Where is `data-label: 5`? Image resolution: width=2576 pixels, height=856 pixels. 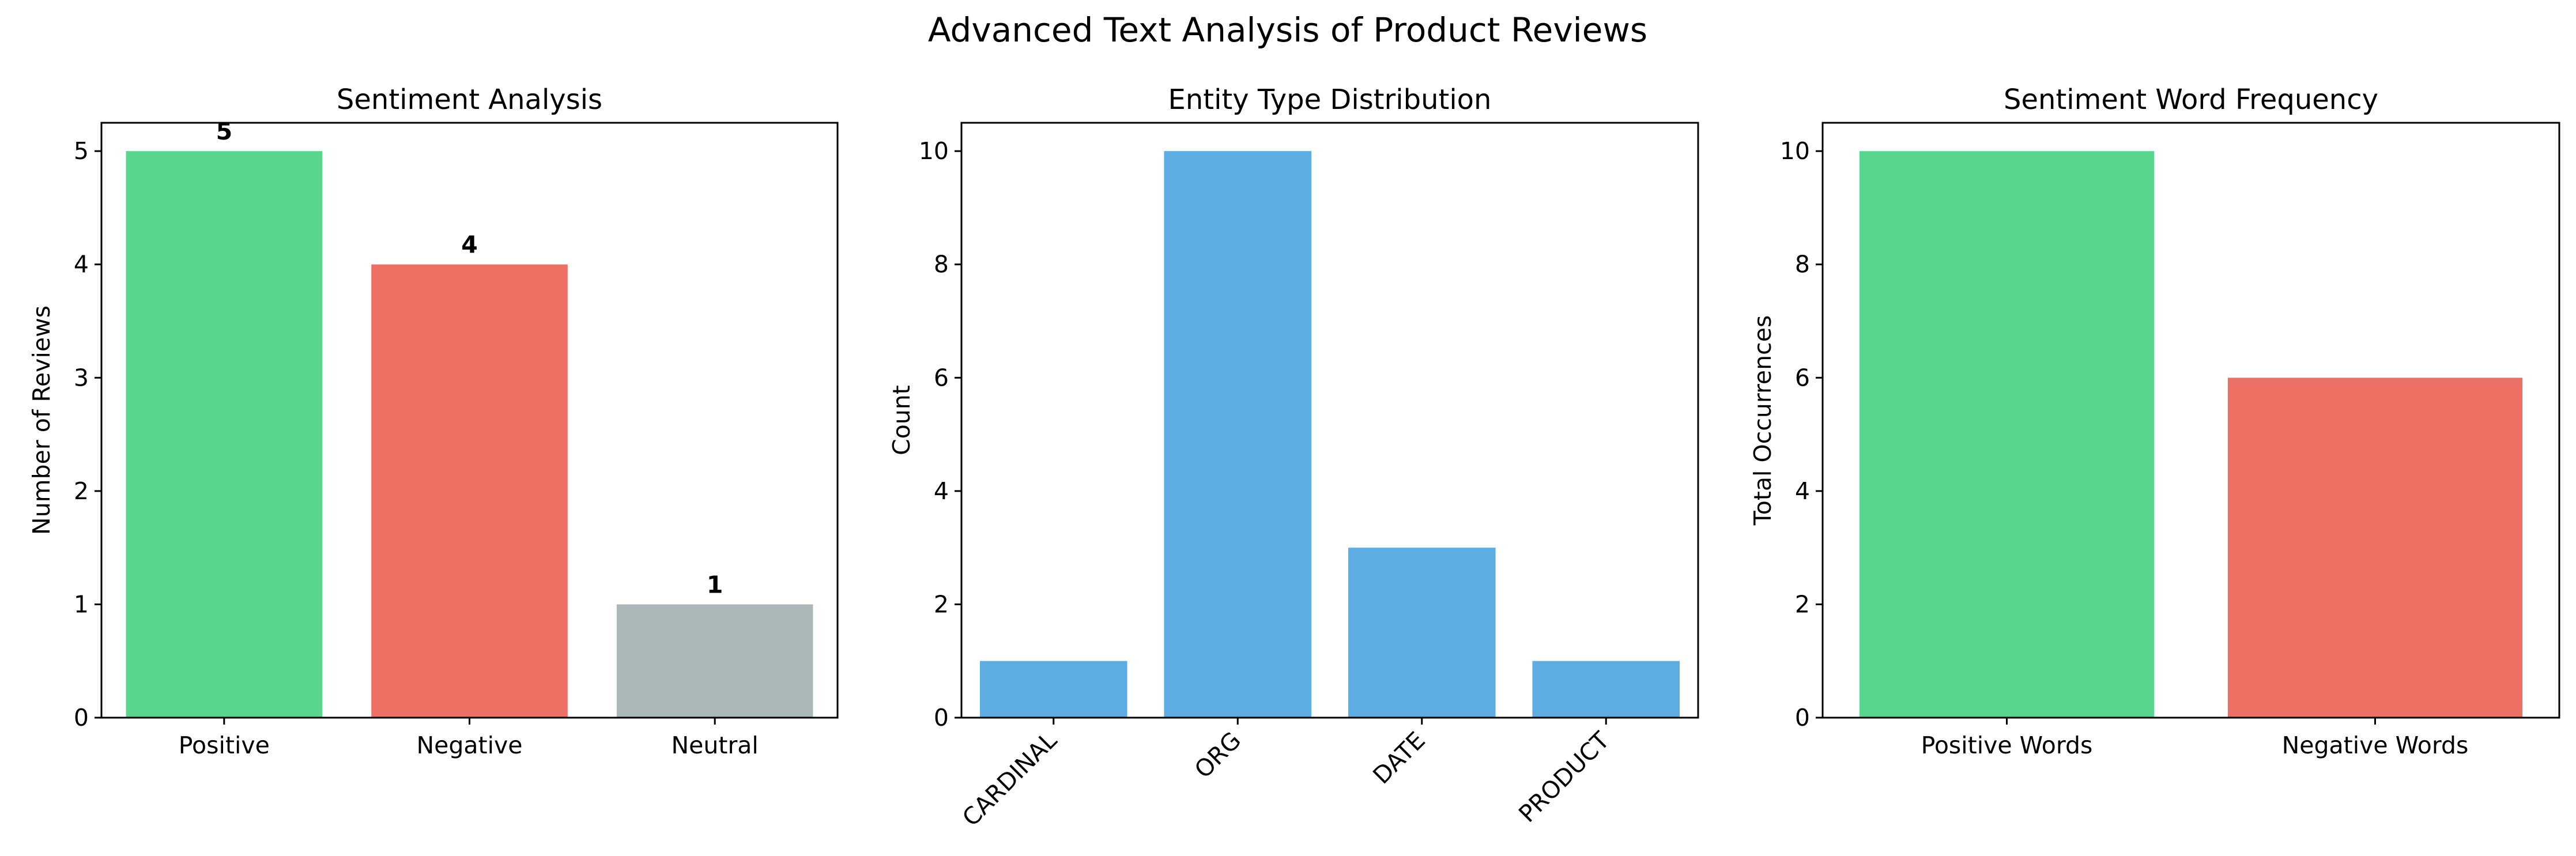 data-label: 5 is located at coordinates (224, 131).